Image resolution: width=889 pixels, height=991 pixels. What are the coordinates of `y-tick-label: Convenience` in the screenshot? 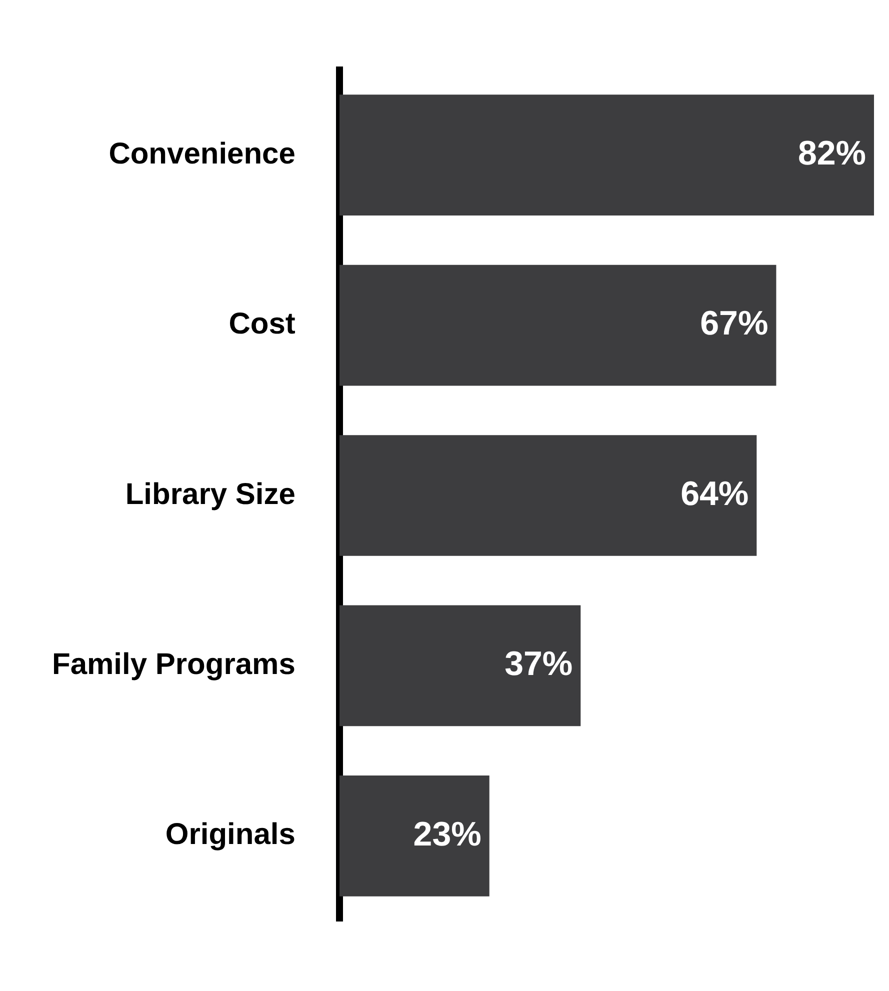 It's located at (202, 153).